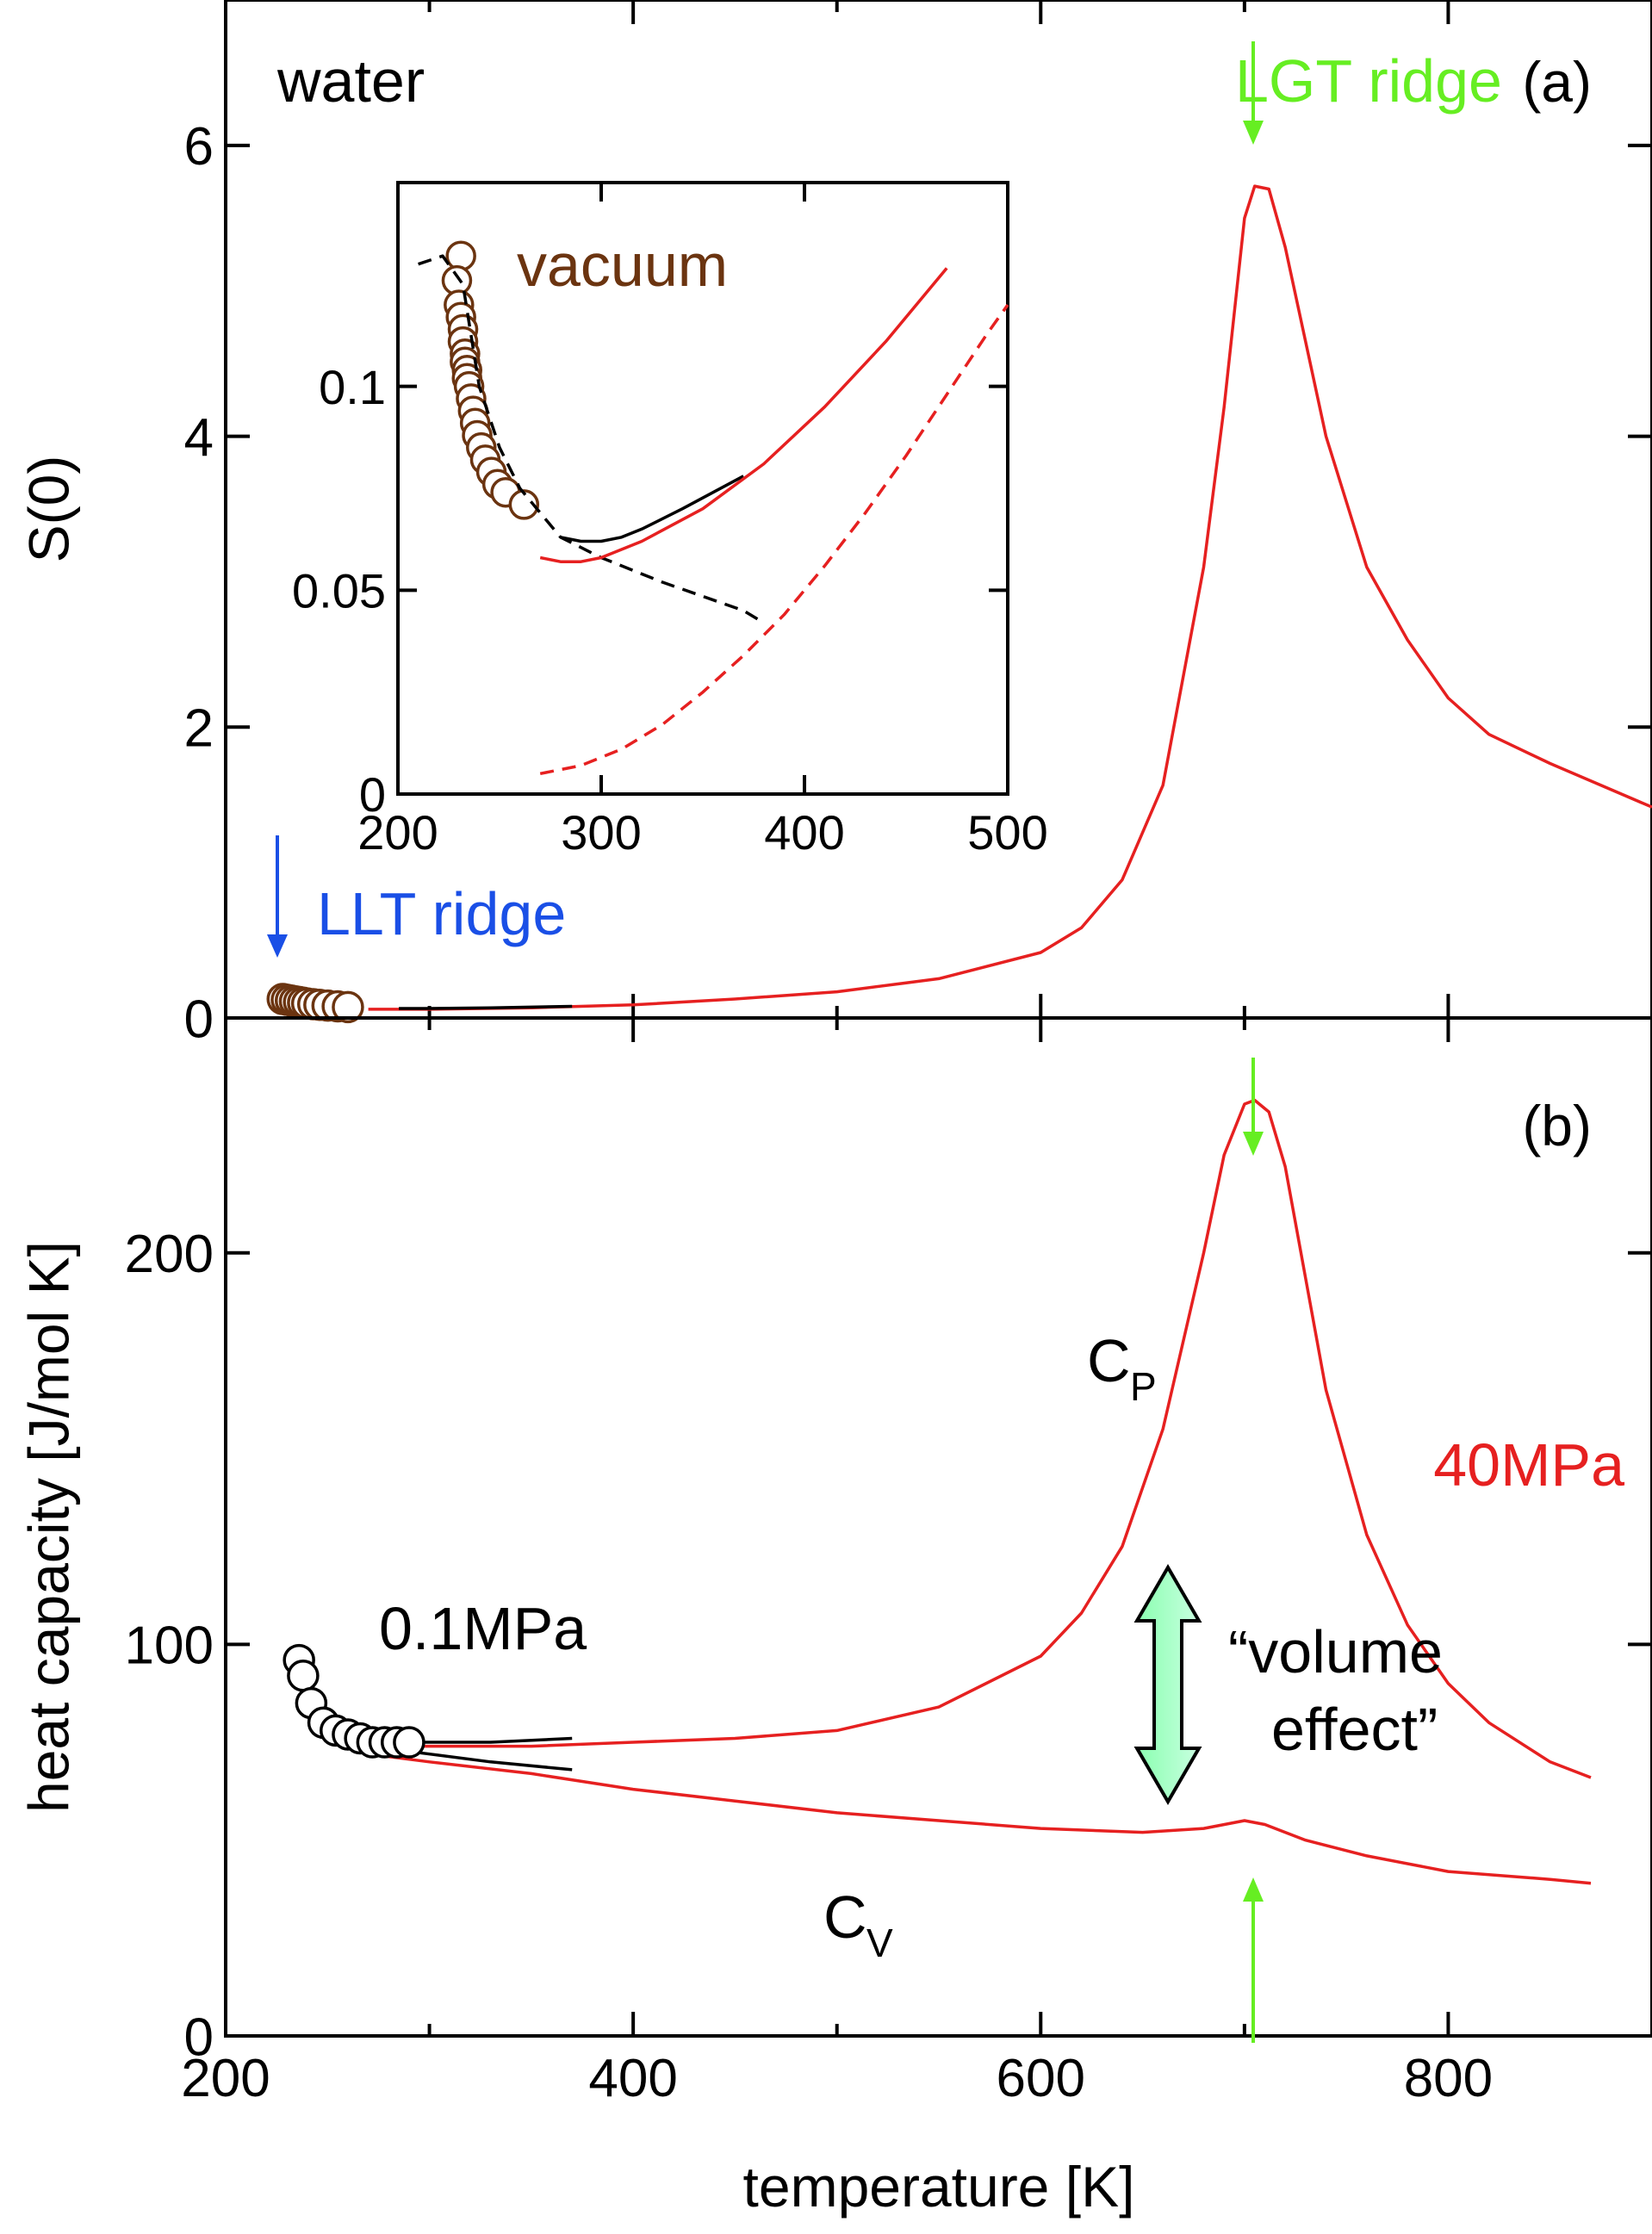 Image resolution: width=1652 pixels, height=2234 pixels. What do you see at coordinates (1253, 1107) in the screenshot?
I see `cp-top-arrow` at bounding box center [1253, 1107].